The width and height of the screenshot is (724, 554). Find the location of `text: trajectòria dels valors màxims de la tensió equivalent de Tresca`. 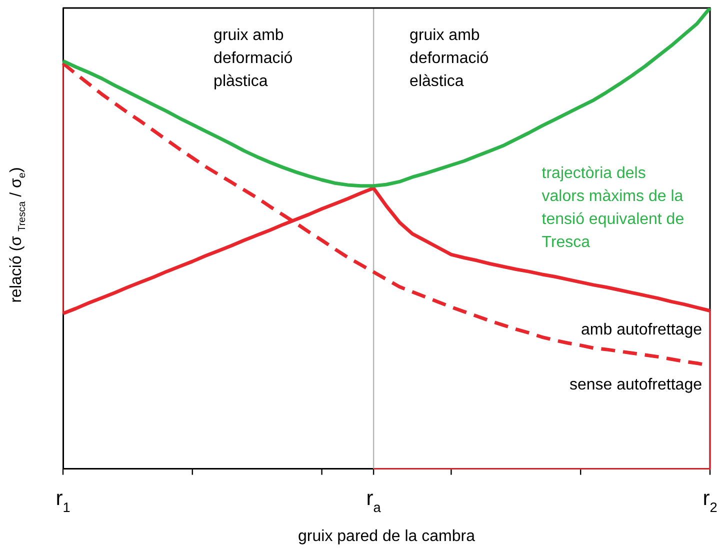

text: trajectòria dels valors màxims de la tensió equivalent de Tresca is located at coordinates (613, 207).